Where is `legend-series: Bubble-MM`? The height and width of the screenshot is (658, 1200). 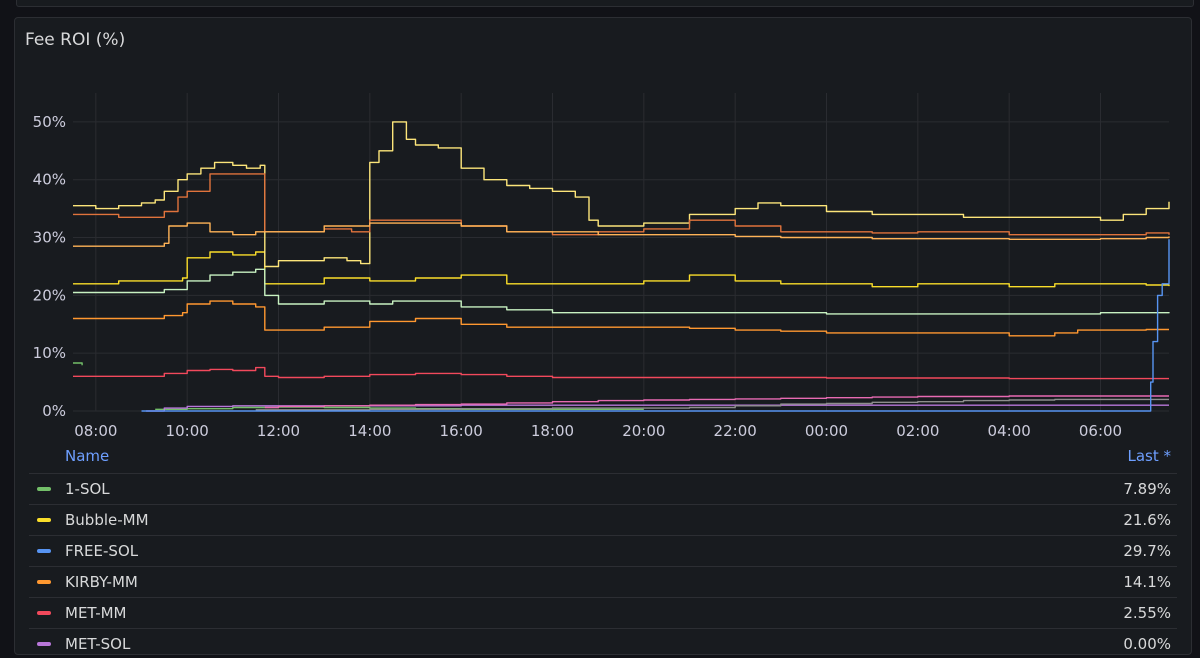 legend-series: Bubble-MM is located at coordinates (89, 520).